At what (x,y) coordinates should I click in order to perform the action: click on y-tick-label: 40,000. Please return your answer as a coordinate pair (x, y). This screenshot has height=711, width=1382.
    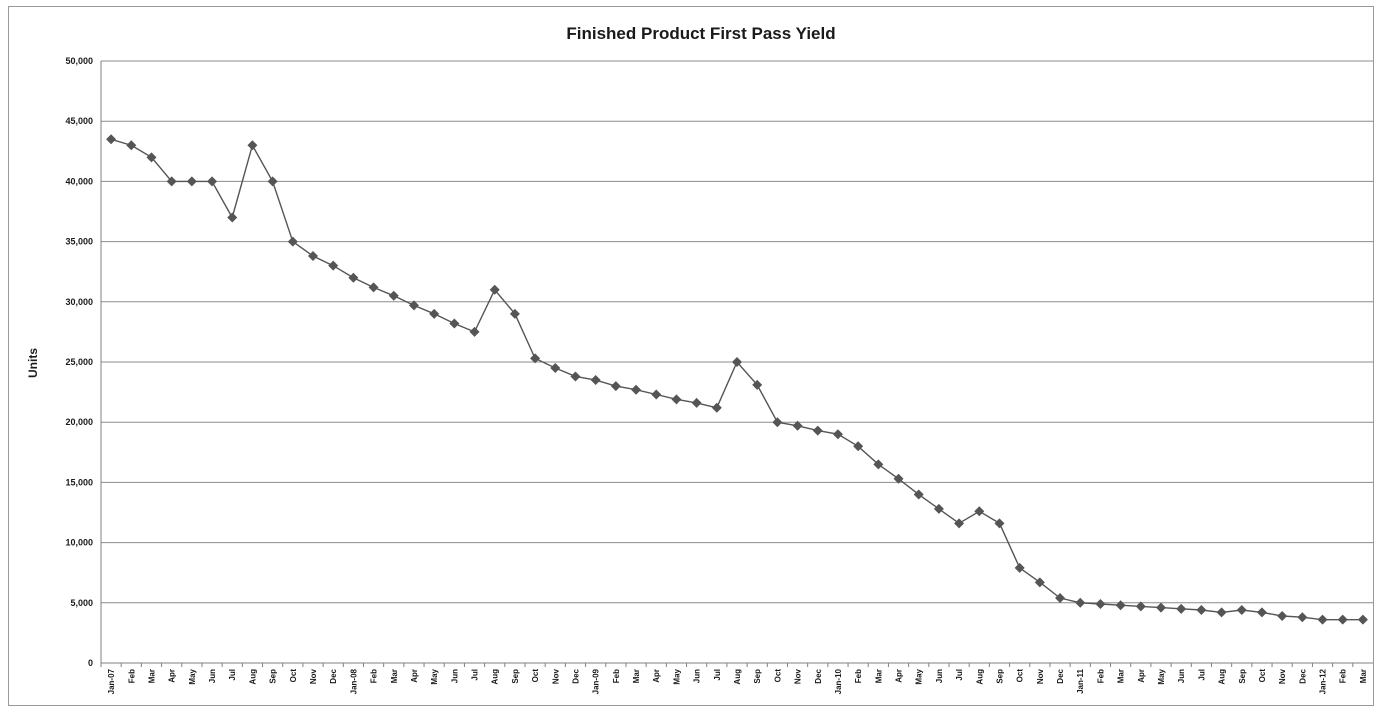
    Looking at the image, I should click on (79, 181).